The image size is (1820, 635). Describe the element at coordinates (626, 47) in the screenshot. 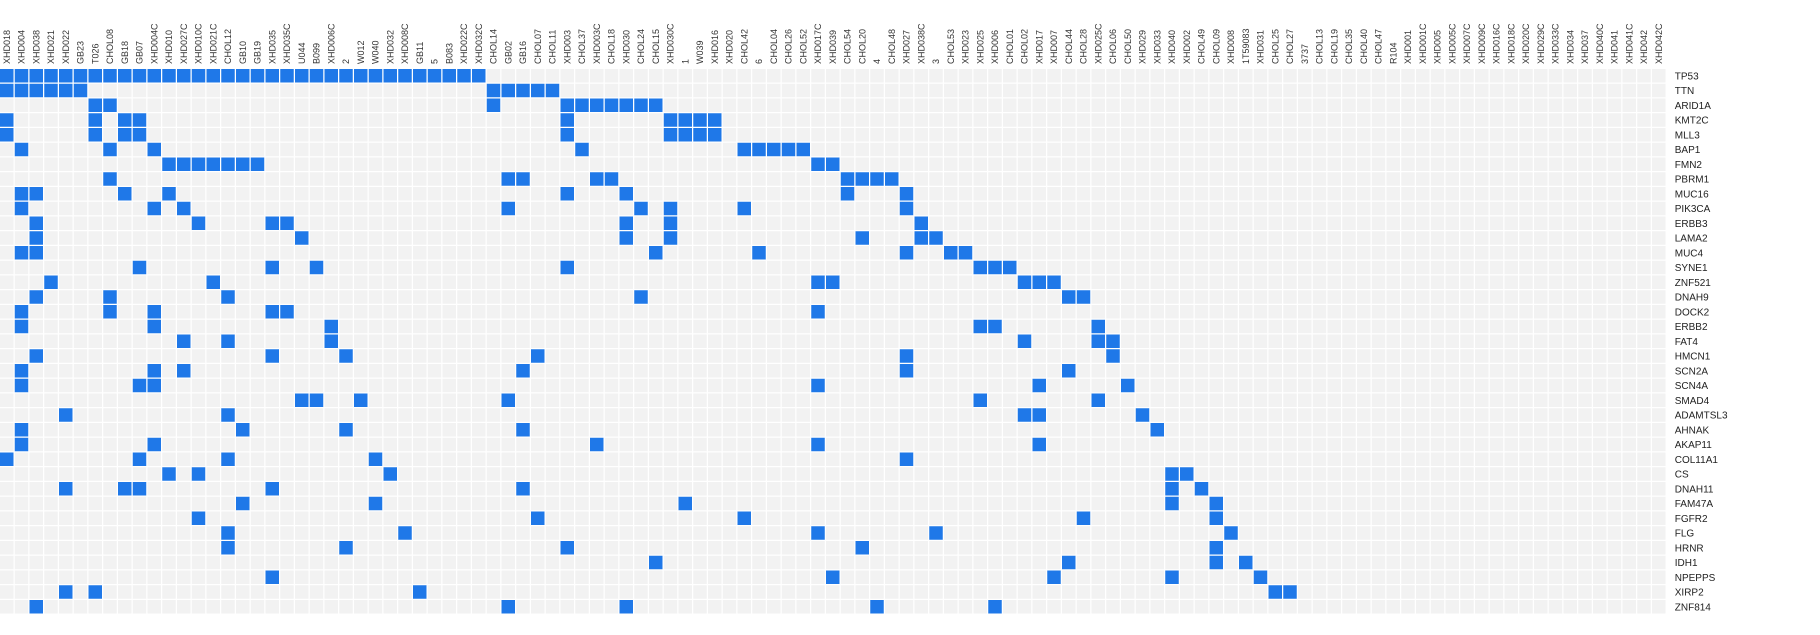

I see `sample-label: XHD030` at that location.